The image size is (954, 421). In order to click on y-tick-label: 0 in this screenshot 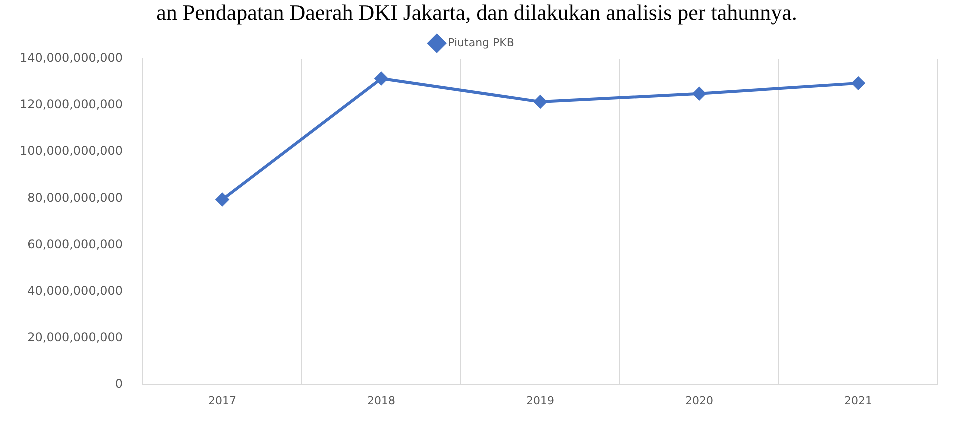, I will do `click(119, 383)`.